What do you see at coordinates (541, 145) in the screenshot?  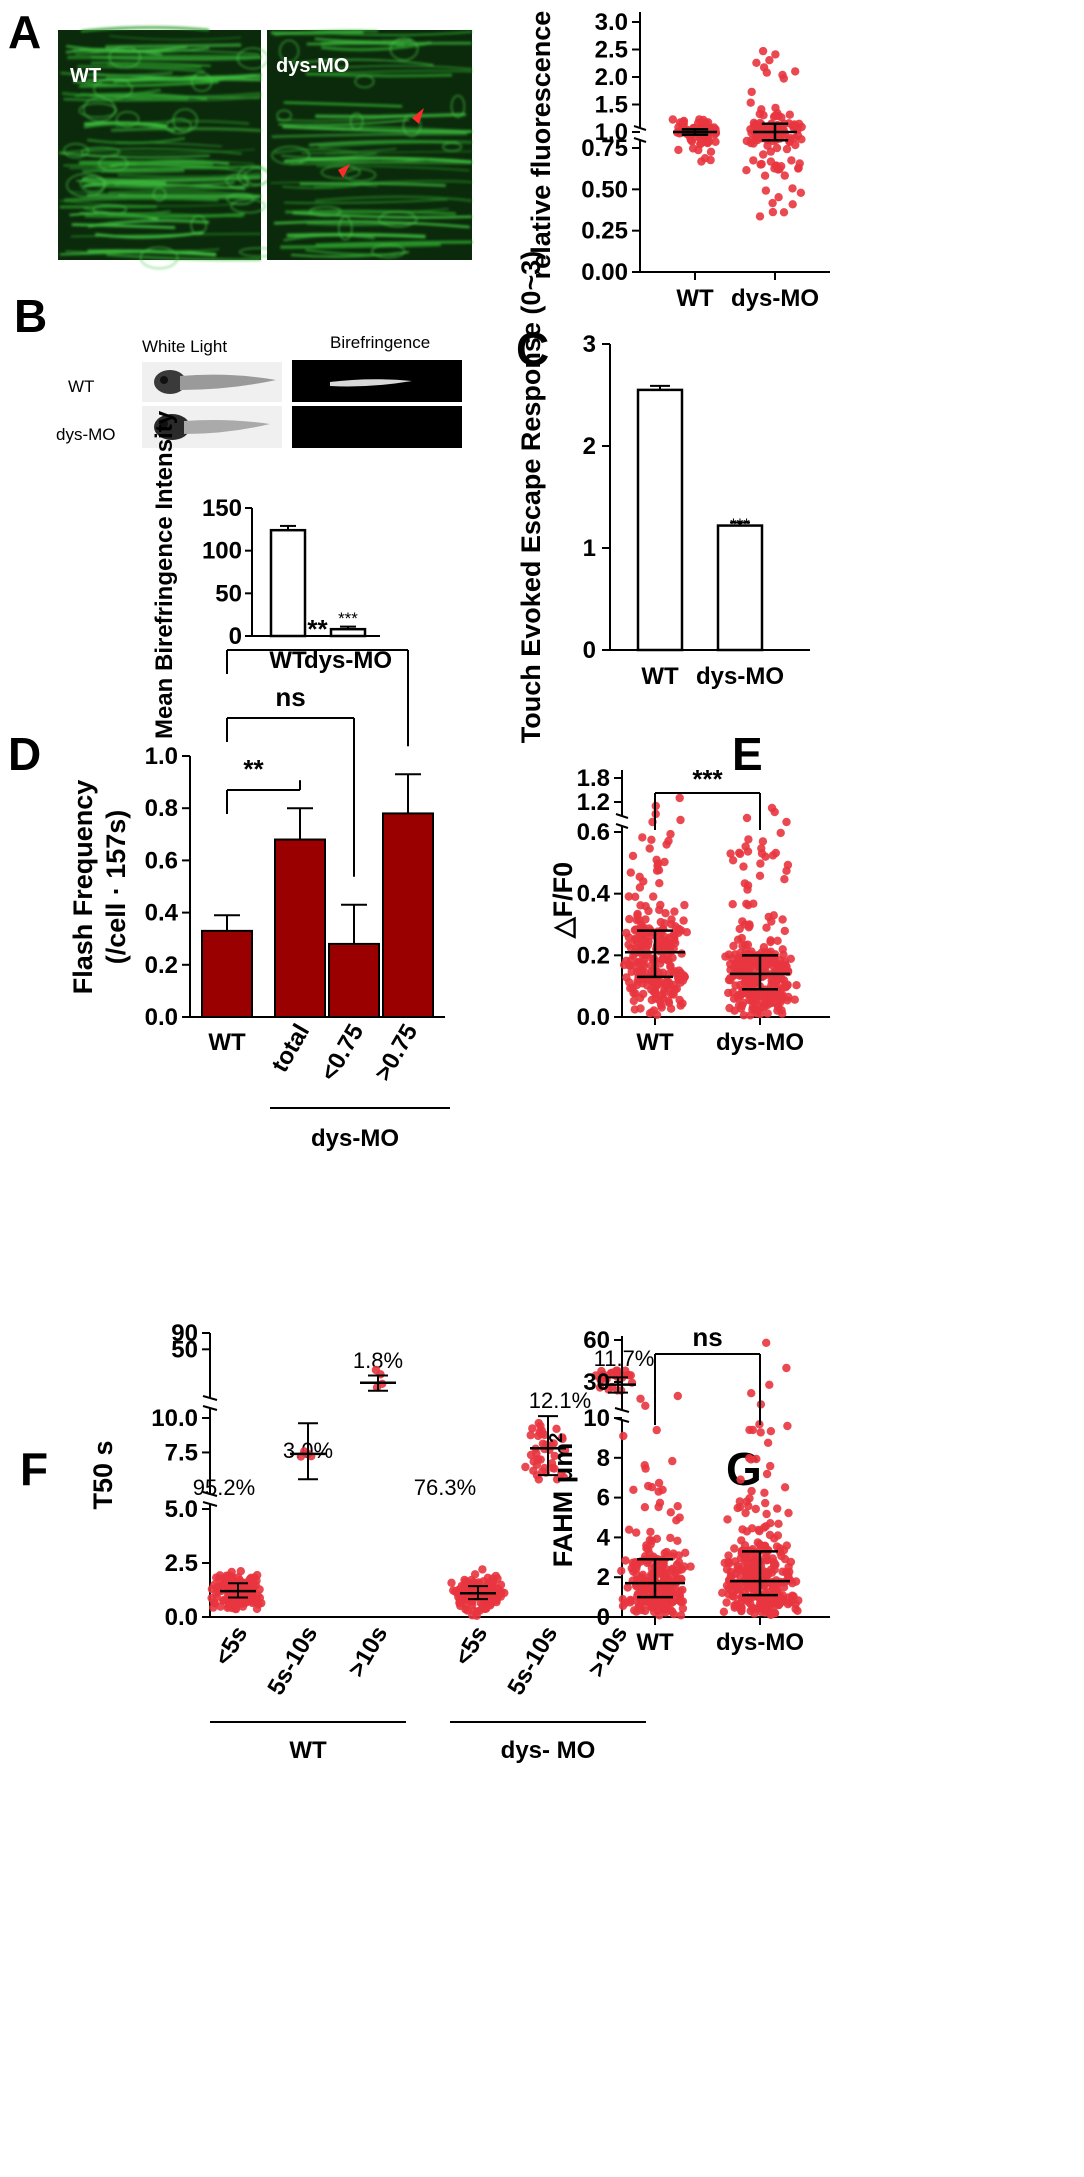 I see `y-axis-label: relative fluorescence` at bounding box center [541, 145].